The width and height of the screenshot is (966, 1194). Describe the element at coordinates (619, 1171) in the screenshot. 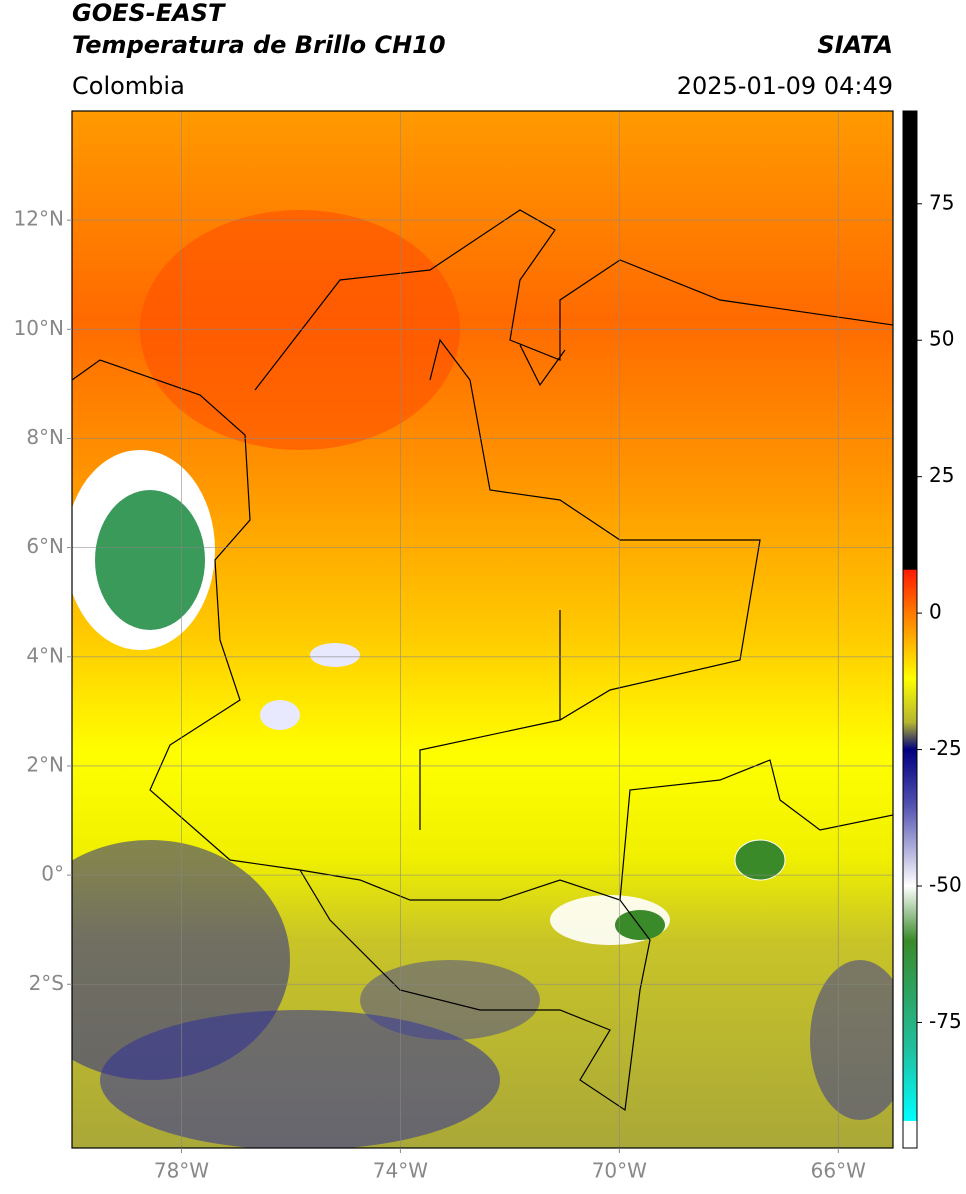

I see `x-tick-label: 70°W` at that location.